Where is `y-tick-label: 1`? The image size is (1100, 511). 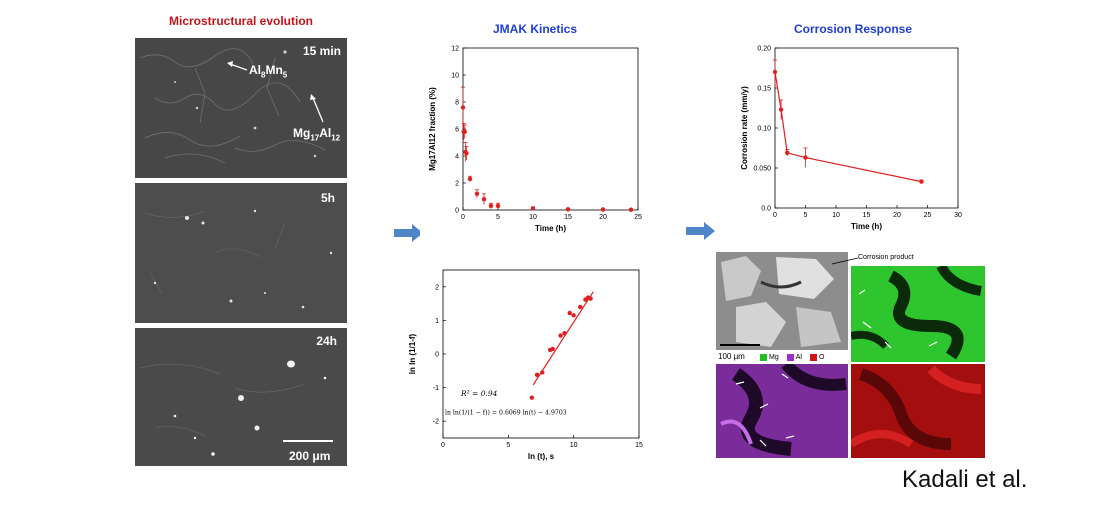 y-tick-label: 1 is located at coordinates (437, 321).